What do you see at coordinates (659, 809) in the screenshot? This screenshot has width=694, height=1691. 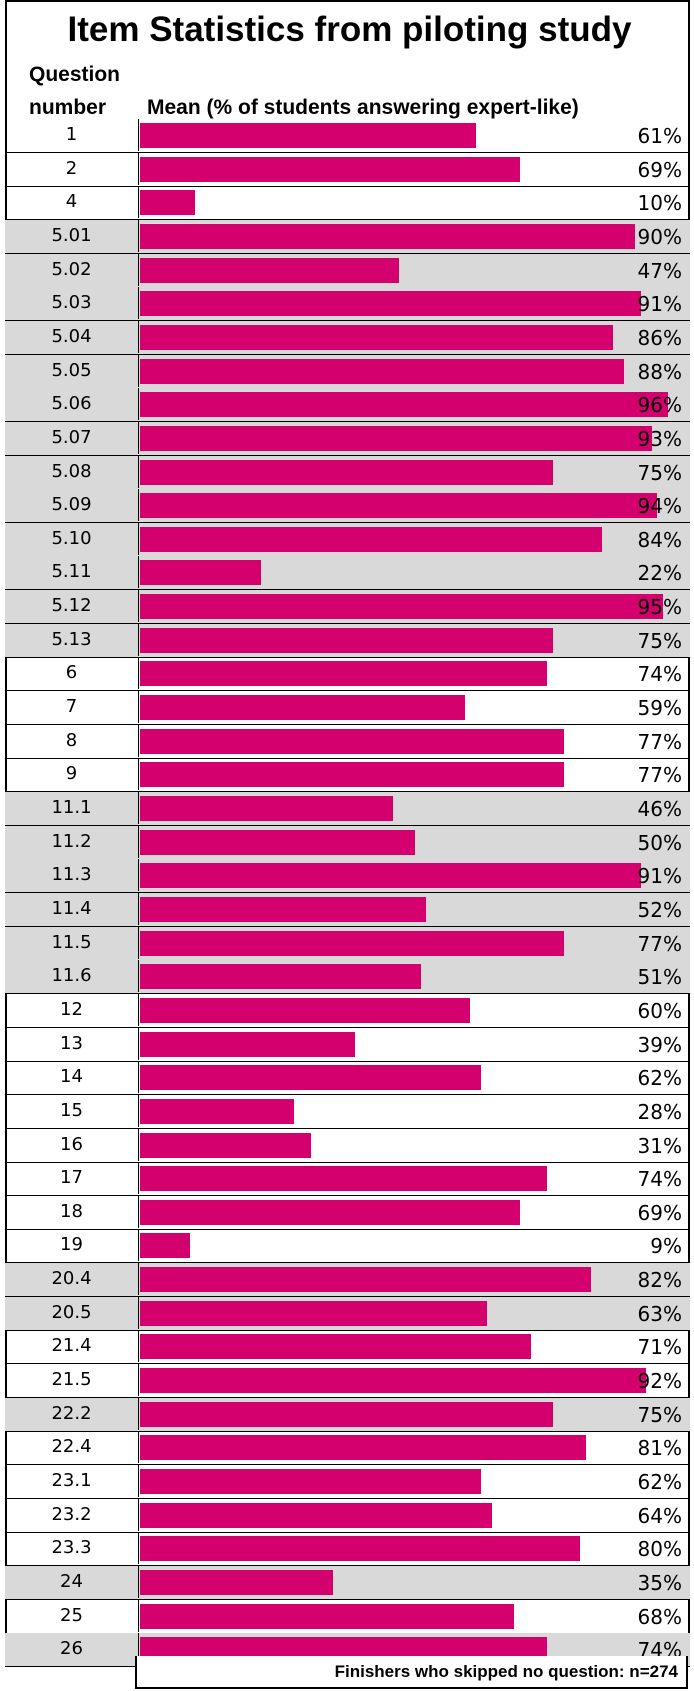 I see `percent-label: 46%` at bounding box center [659, 809].